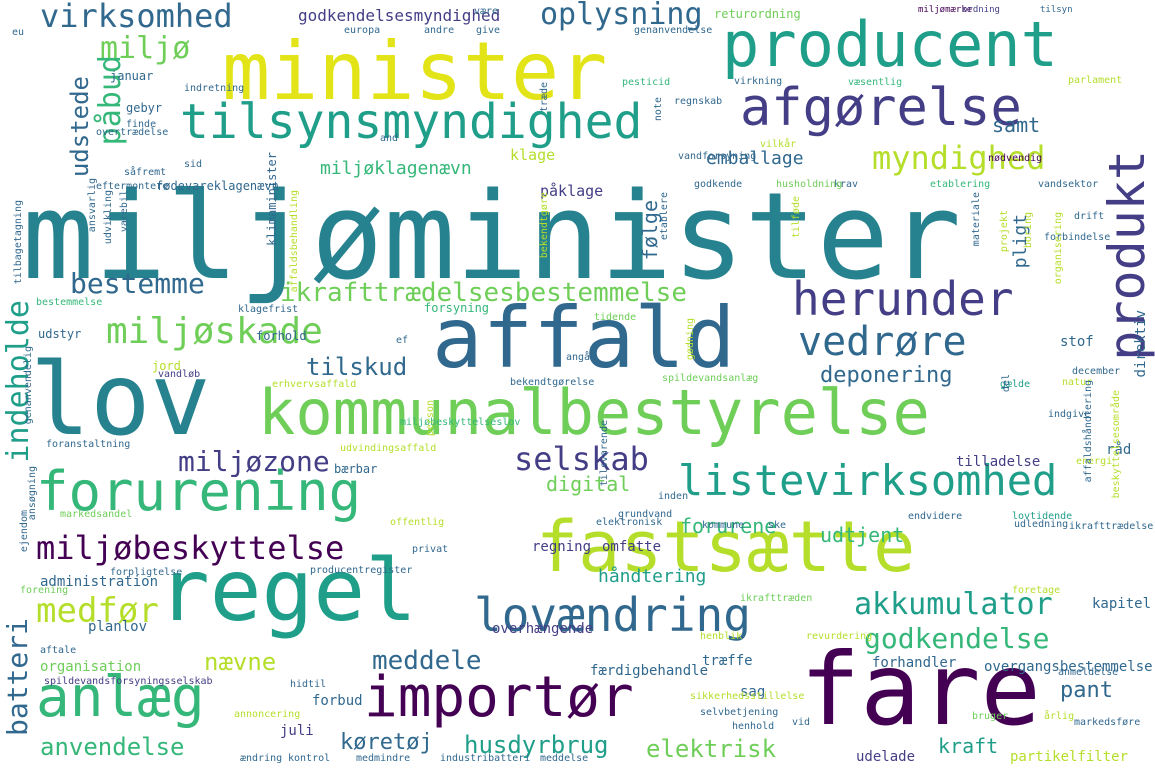  What do you see at coordinates (1056, 10) in the screenshot?
I see `word-55: tilsyn` at bounding box center [1056, 10].